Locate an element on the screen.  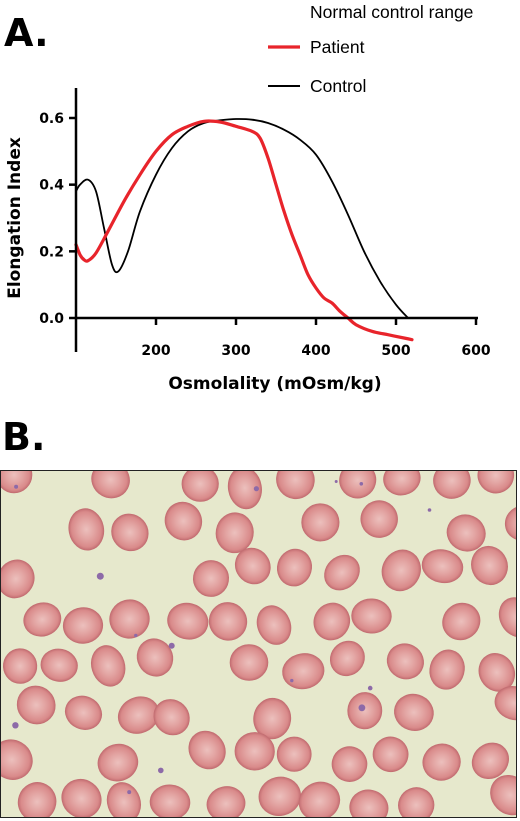
x-axis-title: Osmolality (mOsm/kg) is located at coordinates (274, 384).